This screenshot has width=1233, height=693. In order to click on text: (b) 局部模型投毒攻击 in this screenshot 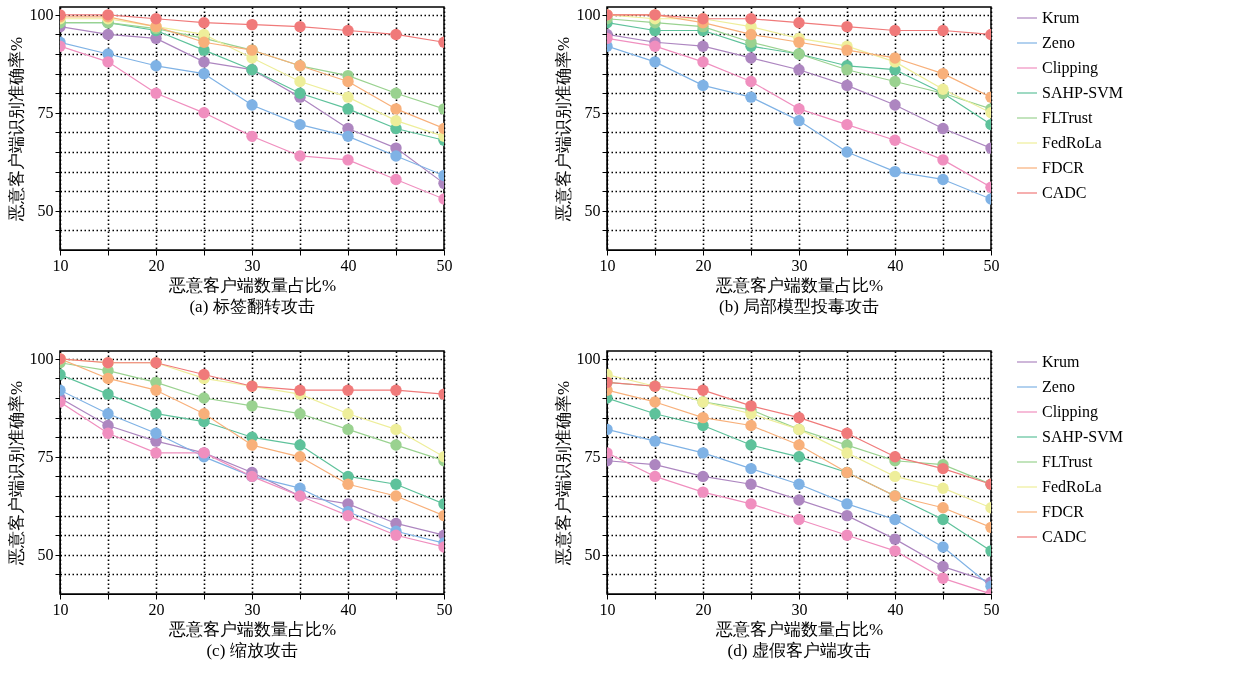, I will do `click(799, 306)`.